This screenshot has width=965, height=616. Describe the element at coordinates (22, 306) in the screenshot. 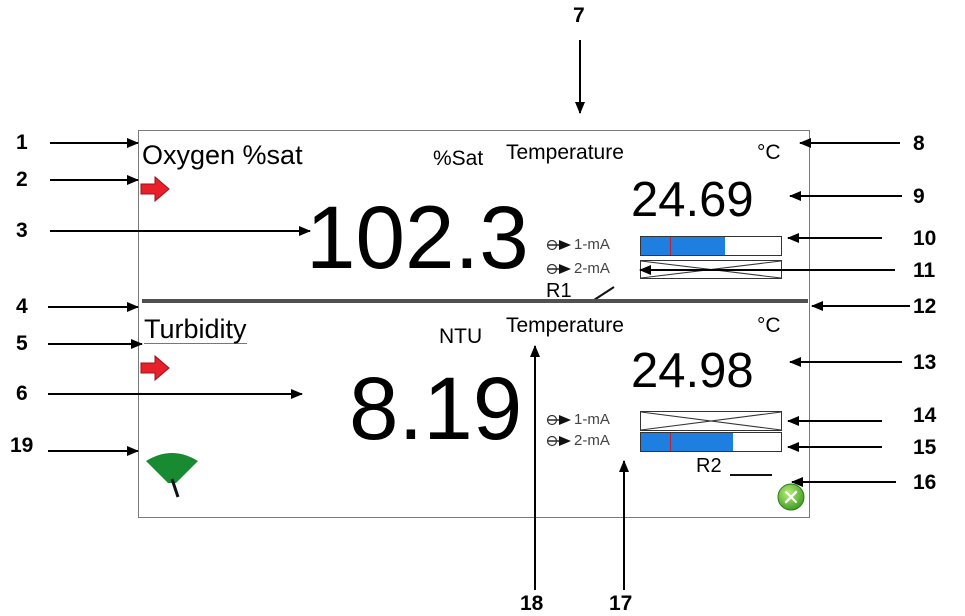

I see `callout-4: 4` at that location.